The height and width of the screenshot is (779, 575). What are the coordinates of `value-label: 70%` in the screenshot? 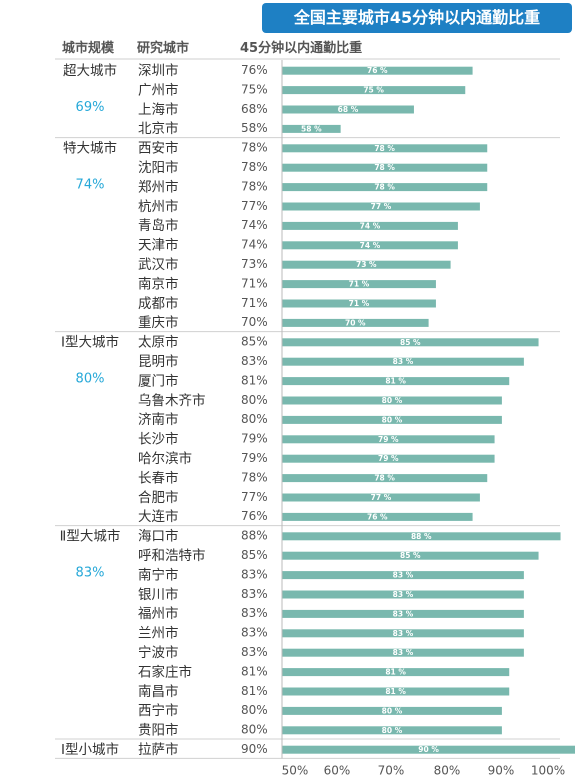 It's located at (254, 322).